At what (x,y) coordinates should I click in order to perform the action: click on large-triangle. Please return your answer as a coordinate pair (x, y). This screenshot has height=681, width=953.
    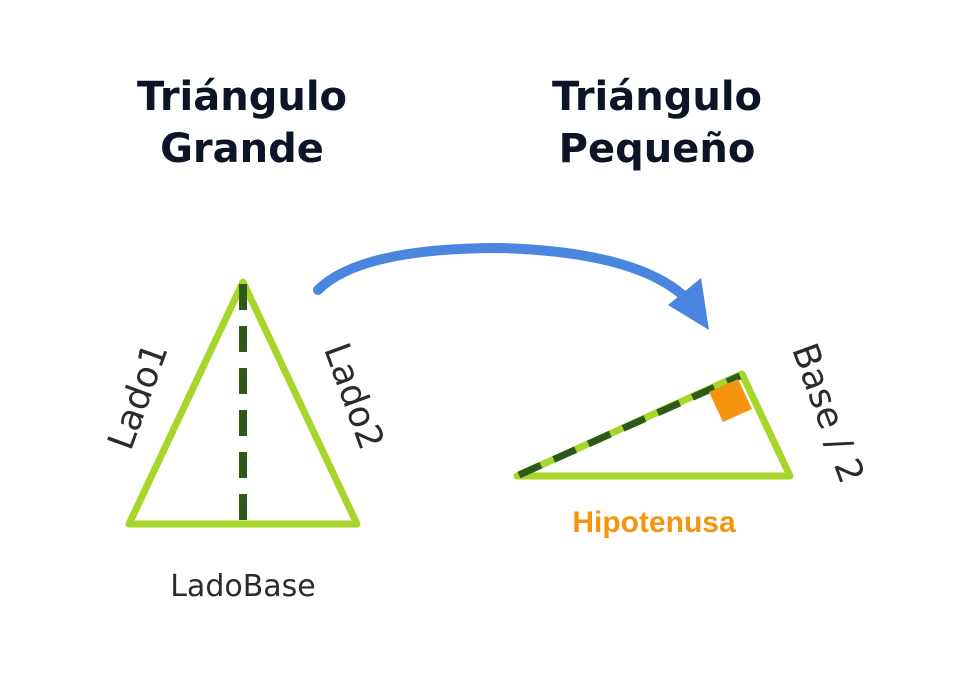
    Looking at the image, I should click on (243, 403).